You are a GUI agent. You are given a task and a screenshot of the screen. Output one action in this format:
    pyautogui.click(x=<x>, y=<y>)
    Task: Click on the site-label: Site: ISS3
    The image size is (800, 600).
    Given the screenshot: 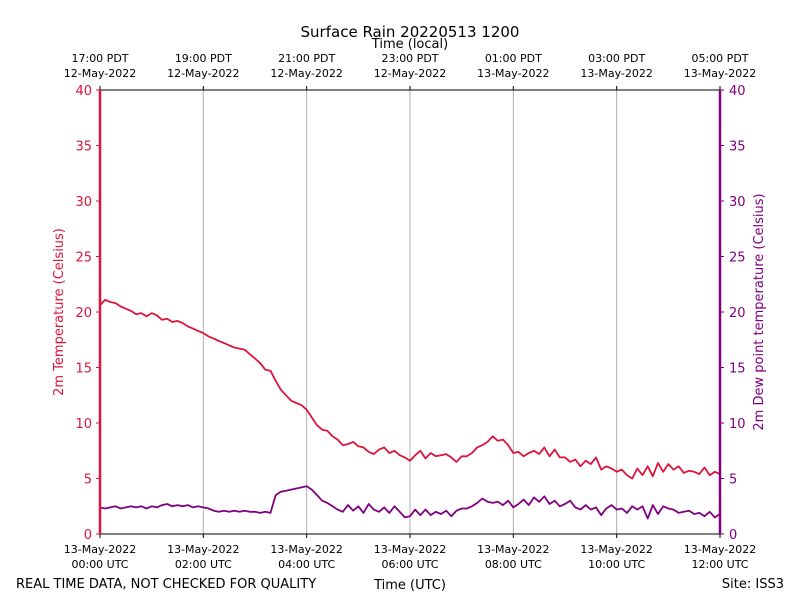 What is the action you would take?
    pyautogui.click(x=753, y=584)
    